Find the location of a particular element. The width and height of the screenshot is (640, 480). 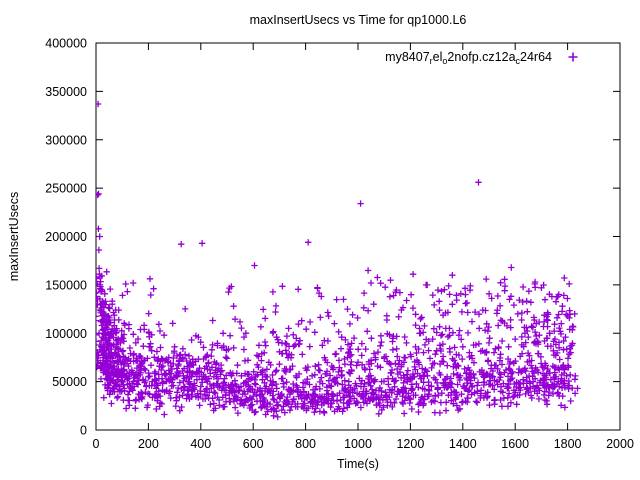

y-tick-label: 250000 is located at coordinates (66, 189).